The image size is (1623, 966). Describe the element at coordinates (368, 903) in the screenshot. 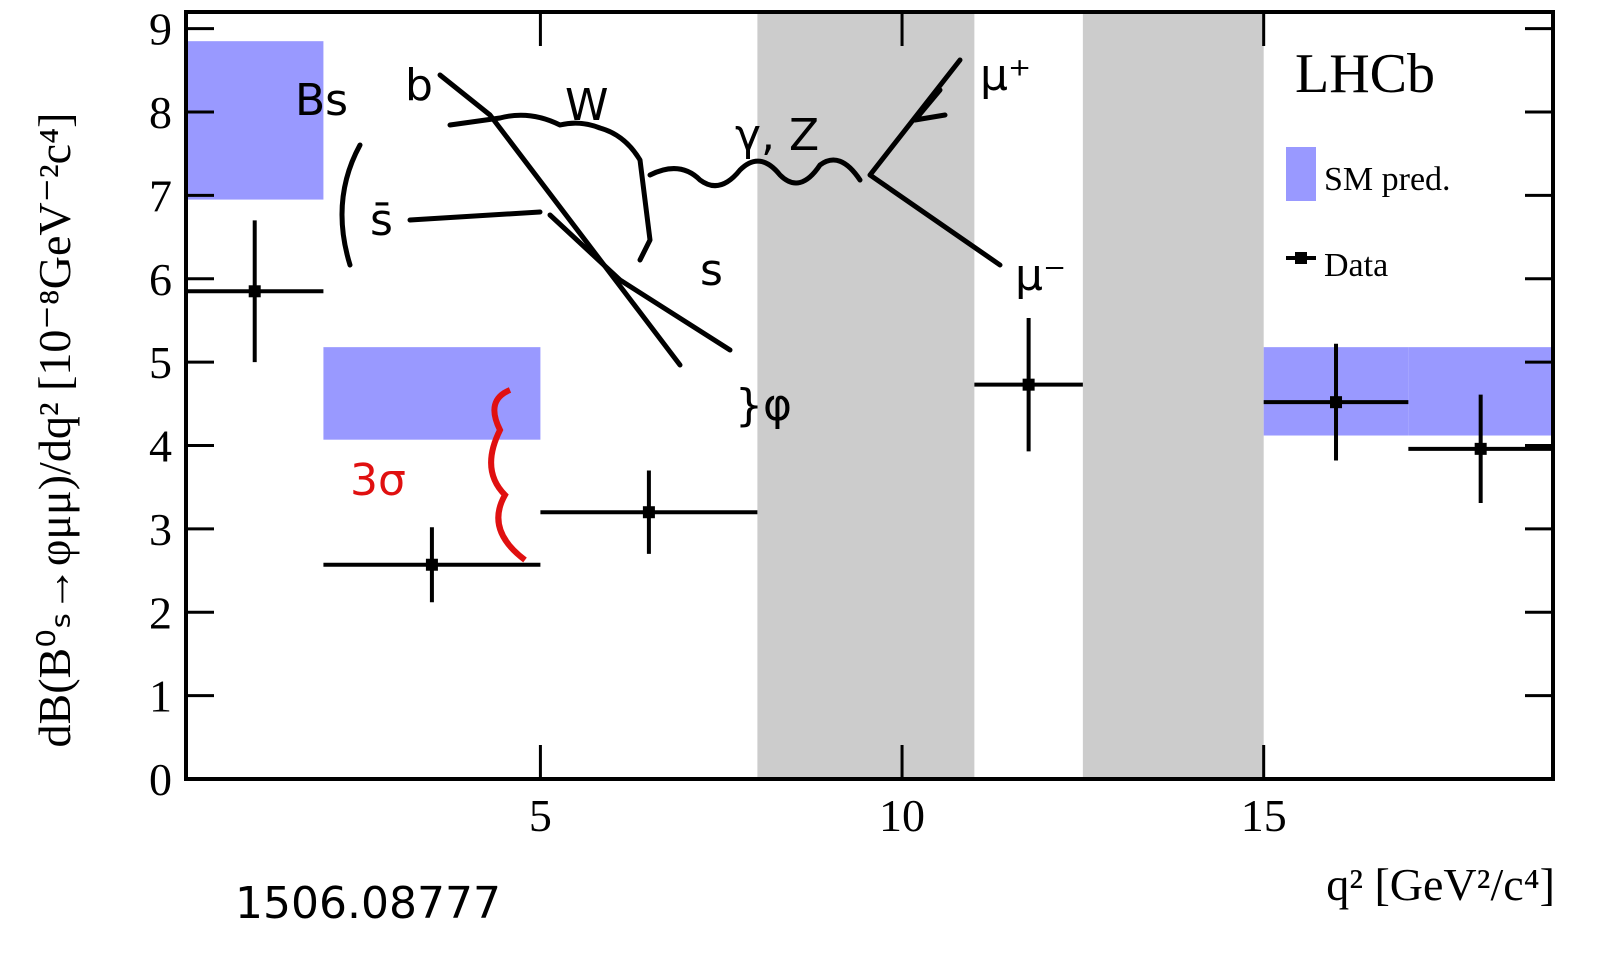

I see `hand-label: 1506.08777` at that location.